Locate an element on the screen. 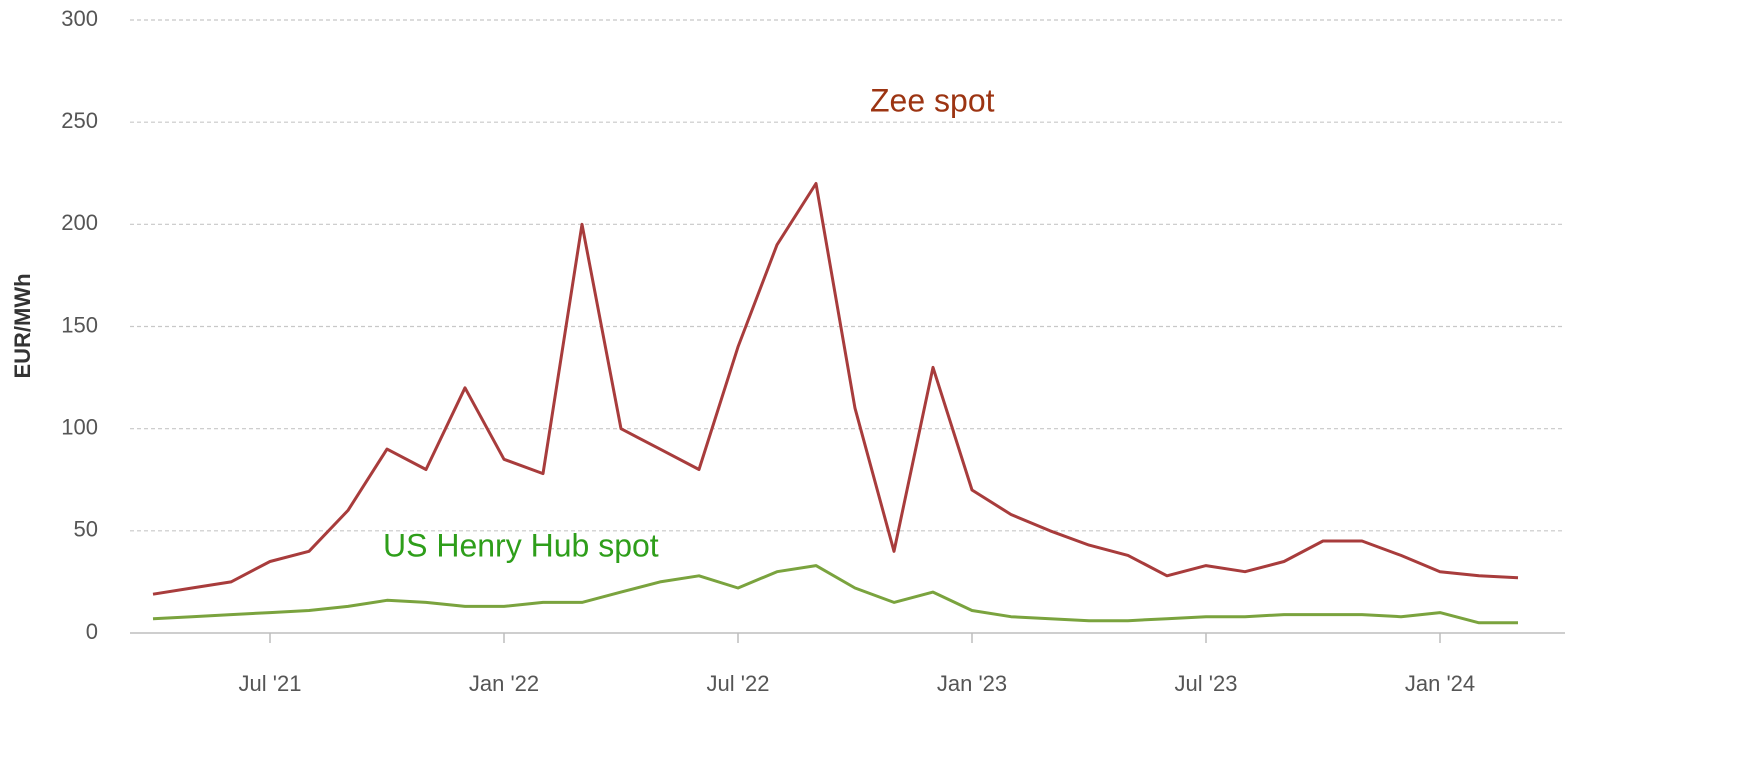  y-tick-label: 100 is located at coordinates (79, 426).